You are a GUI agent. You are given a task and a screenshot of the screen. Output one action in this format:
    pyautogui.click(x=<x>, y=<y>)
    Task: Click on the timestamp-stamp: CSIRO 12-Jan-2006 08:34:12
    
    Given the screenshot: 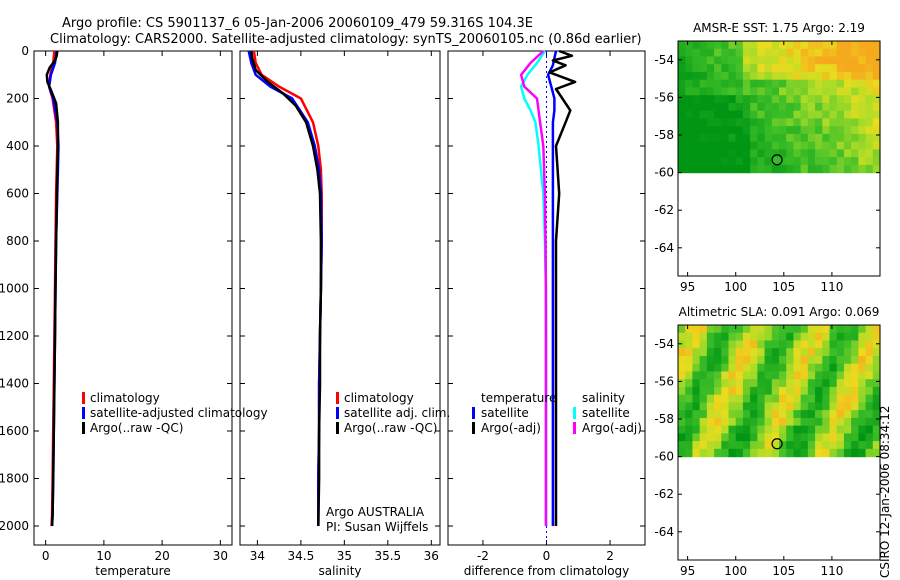 What is the action you would take?
    pyautogui.click(x=885, y=492)
    